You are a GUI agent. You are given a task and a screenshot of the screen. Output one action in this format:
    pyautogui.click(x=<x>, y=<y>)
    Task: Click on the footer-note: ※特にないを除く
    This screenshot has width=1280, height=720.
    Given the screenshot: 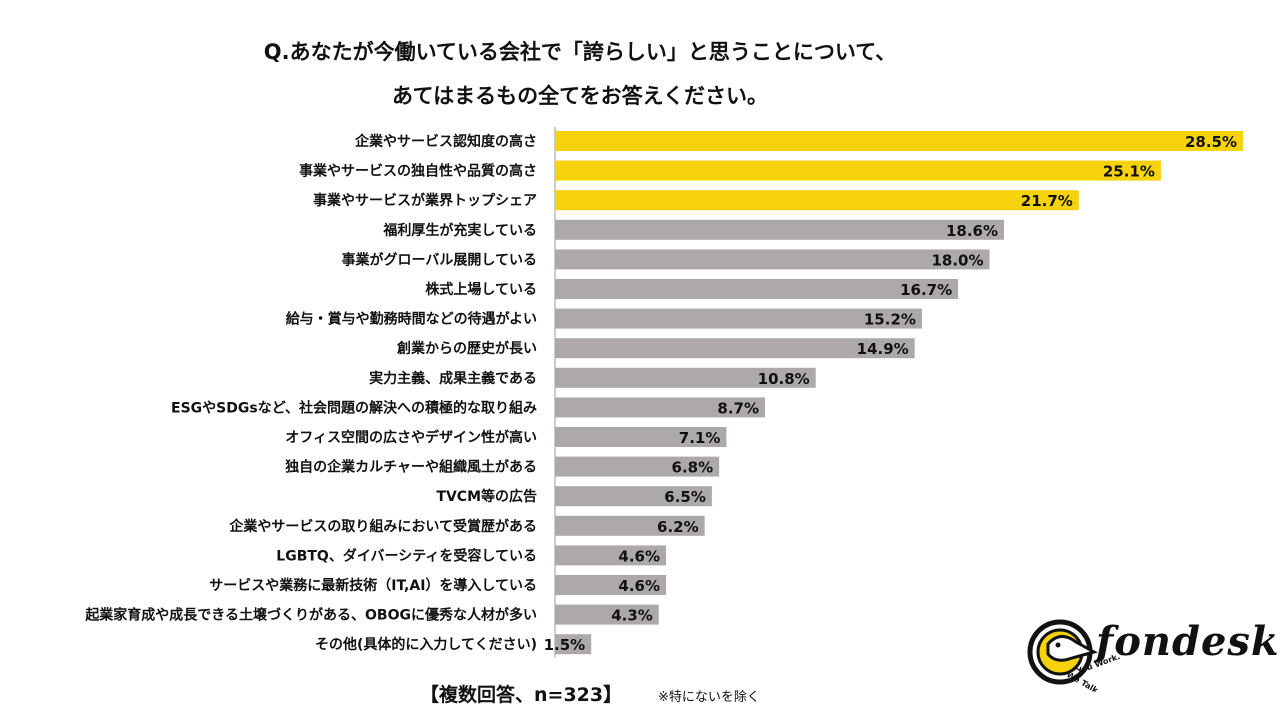 What is the action you would take?
    pyautogui.click(x=709, y=697)
    